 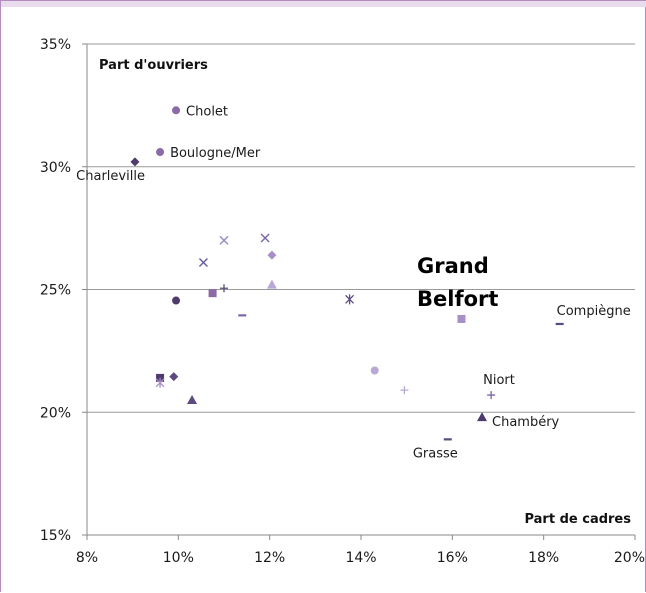 I want to click on point-label: Cholet, so click(x=207, y=111).